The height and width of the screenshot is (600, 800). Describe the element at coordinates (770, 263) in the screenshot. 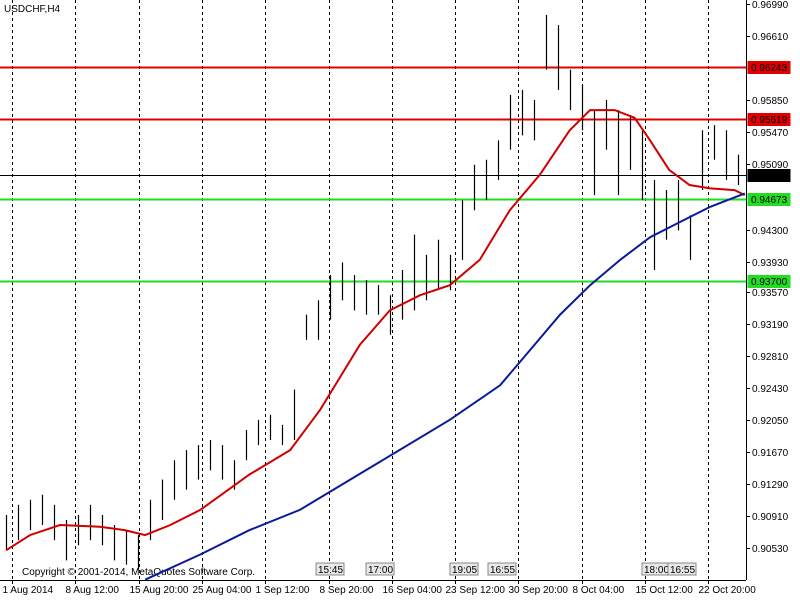

I see `y-tick-label: 0.93930` at that location.